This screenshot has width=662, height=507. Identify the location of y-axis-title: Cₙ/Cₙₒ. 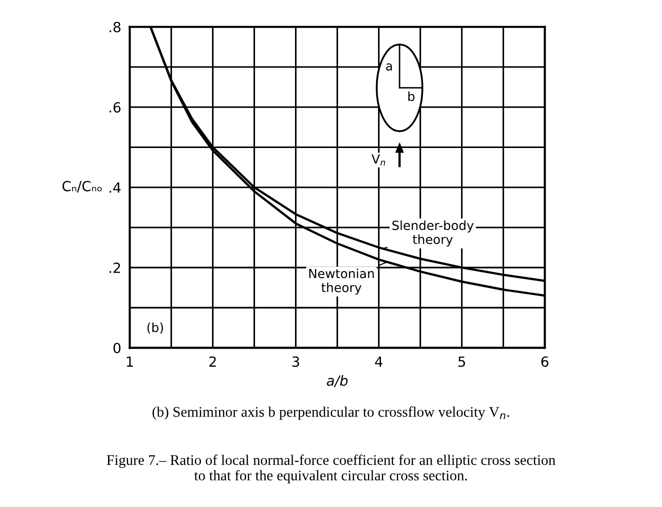
(82, 186).